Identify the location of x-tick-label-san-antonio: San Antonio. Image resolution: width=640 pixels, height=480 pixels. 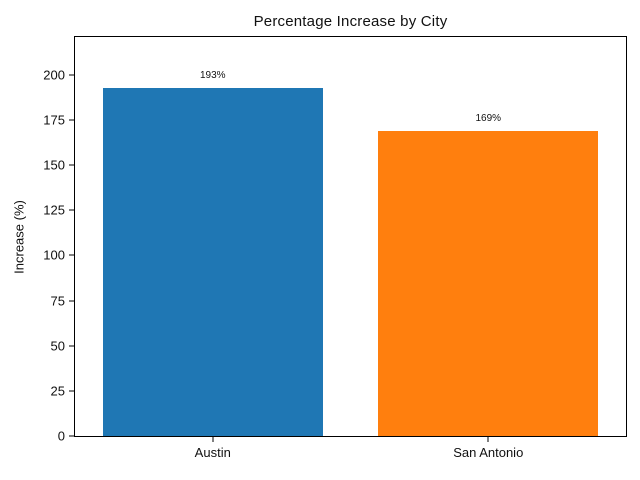
(488, 452).